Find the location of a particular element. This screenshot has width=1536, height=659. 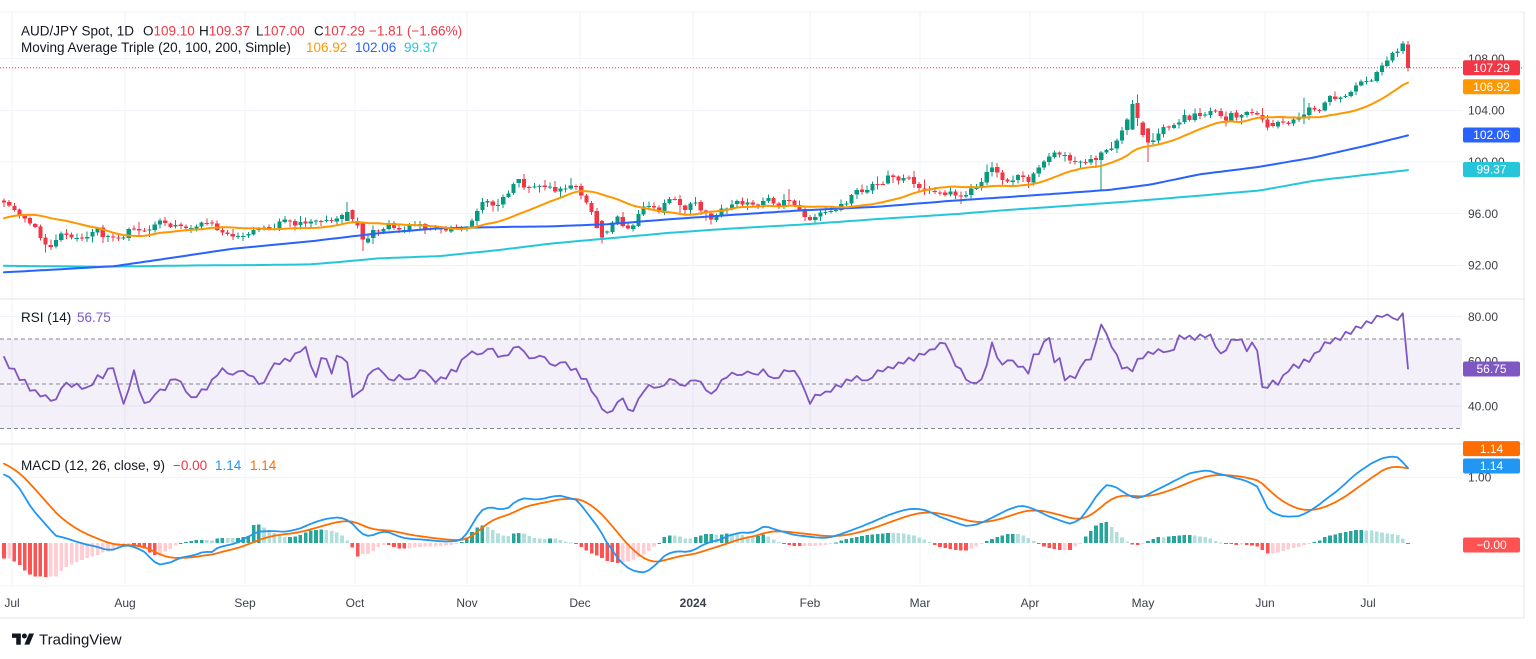

svg-text: 2024 is located at coordinates (693, 603).